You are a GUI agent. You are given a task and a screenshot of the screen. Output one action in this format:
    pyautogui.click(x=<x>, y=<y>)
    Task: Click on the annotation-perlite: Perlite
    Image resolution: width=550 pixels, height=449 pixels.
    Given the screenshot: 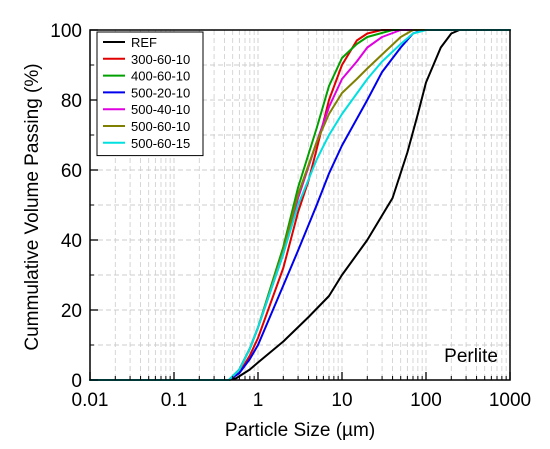 What is the action you would take?
    pyautogui.click(x=471, y=356)
    